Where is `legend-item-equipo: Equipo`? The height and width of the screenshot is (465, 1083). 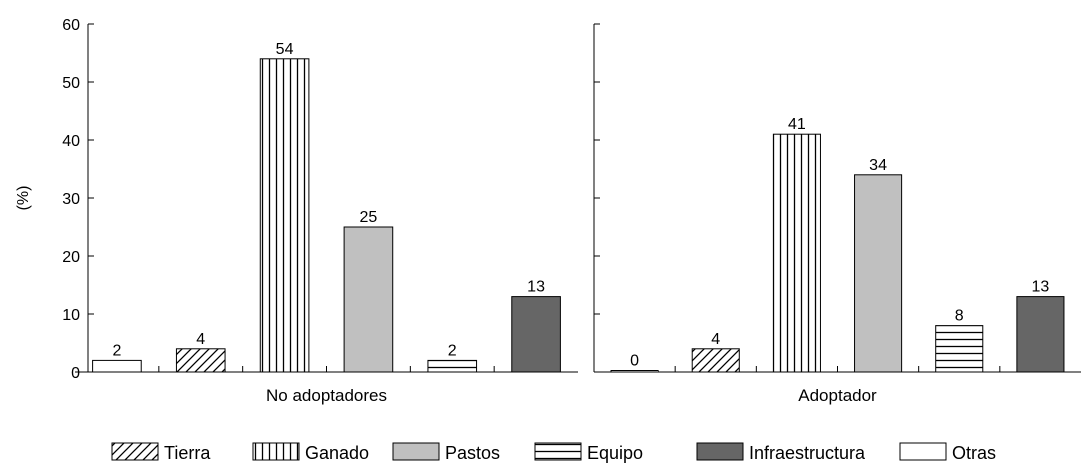 legend-item-equipo: Equipo is located at coordinates (588, 452).